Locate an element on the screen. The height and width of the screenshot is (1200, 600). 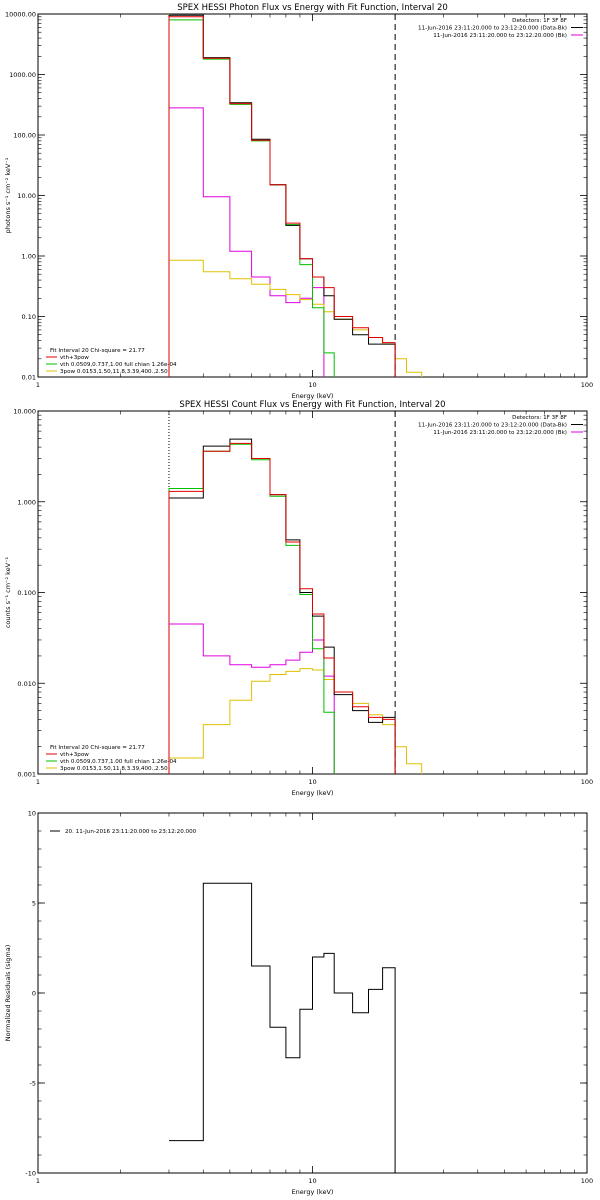
y-tick-label: -10 is located at coordinates (30, 1174).